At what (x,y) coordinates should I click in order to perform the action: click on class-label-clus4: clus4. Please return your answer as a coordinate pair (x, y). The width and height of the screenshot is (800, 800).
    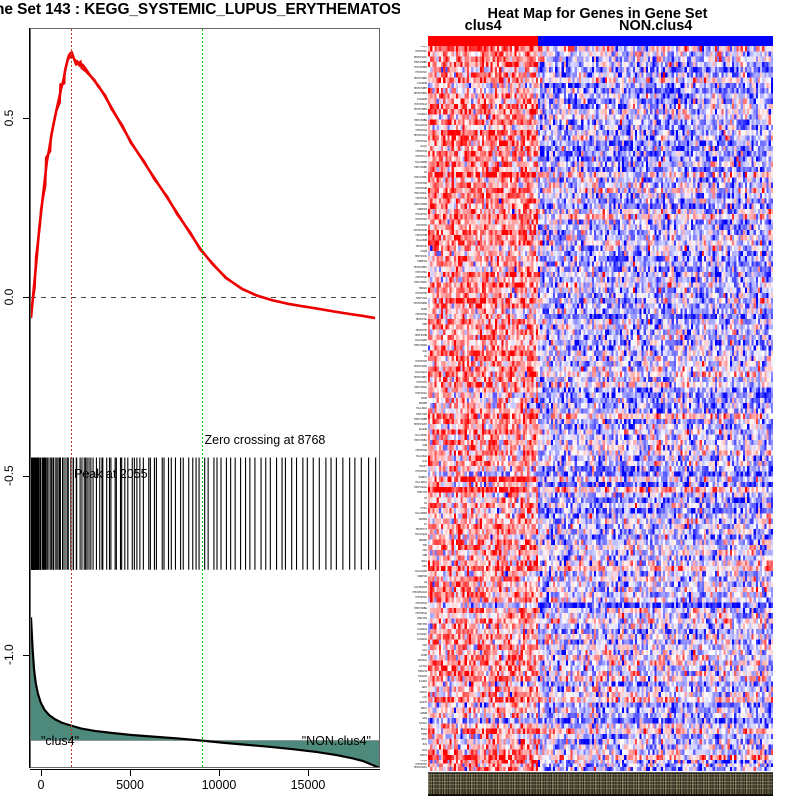
    Looking at the image, I should click on (483, 26).